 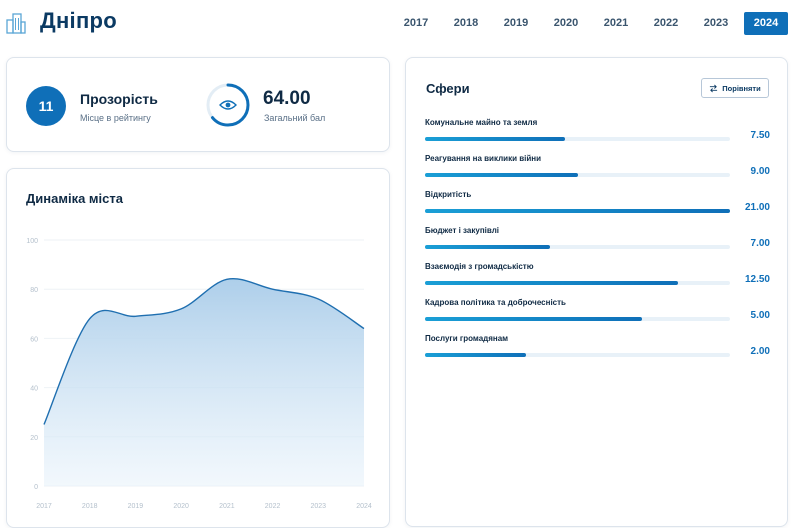 What do you see at coordinates (46, 106) in the screenshot?
I see `rank-place-badge: 11` at bounding box center [46, 106].